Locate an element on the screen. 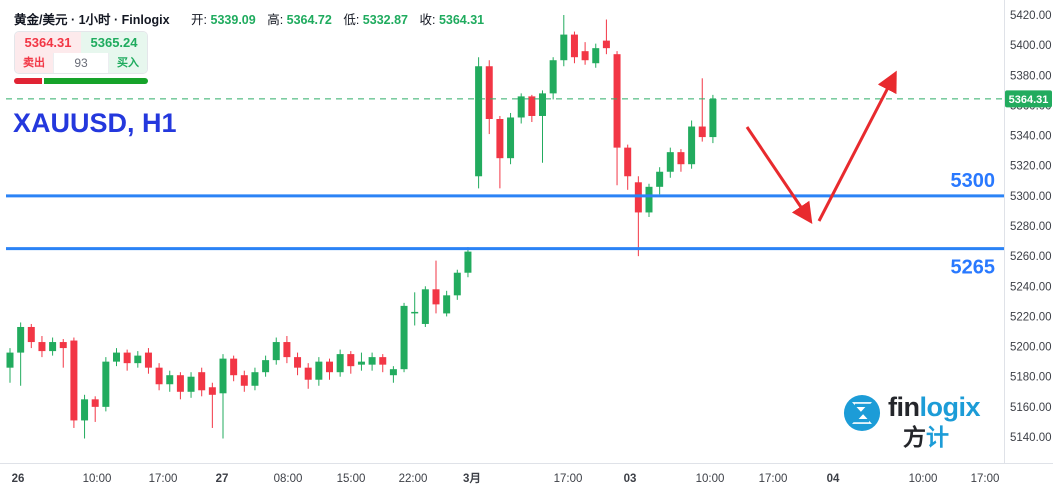 The width and height of the screenshot is (1053, 503). price-tick-label: 5240.00 is located at coordinates (1031, 287).